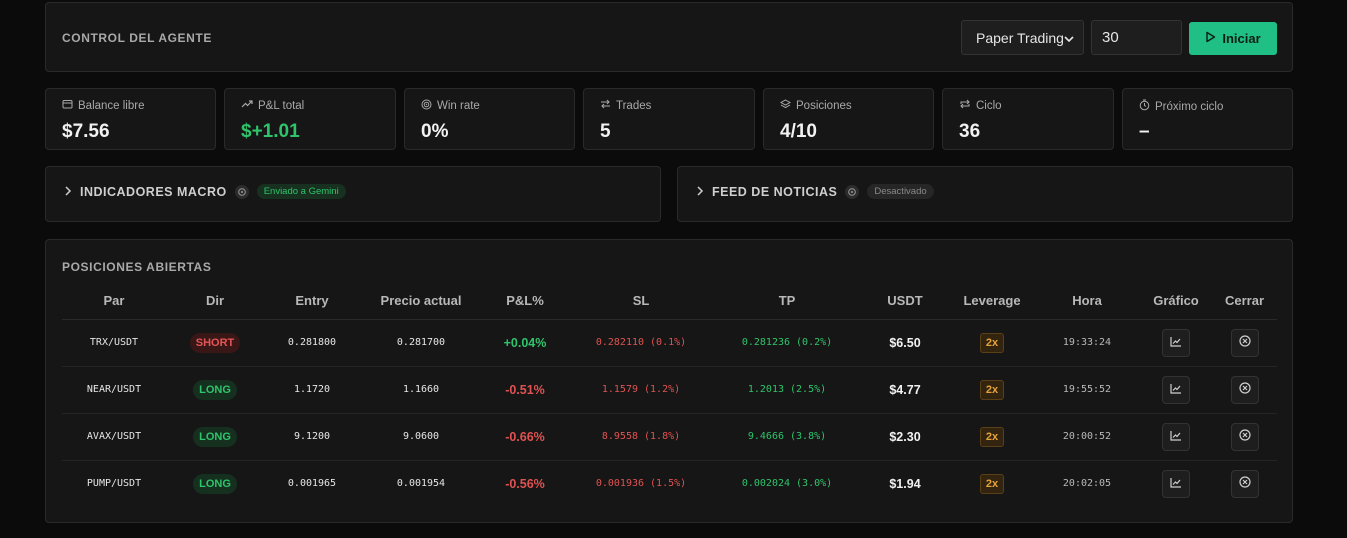 Image resolution: width=1347 pixels, height=538 pixels. Describe the element at coordinates (421, 437) in the screenshot. I see `price-cell: 9.0600` at that location.